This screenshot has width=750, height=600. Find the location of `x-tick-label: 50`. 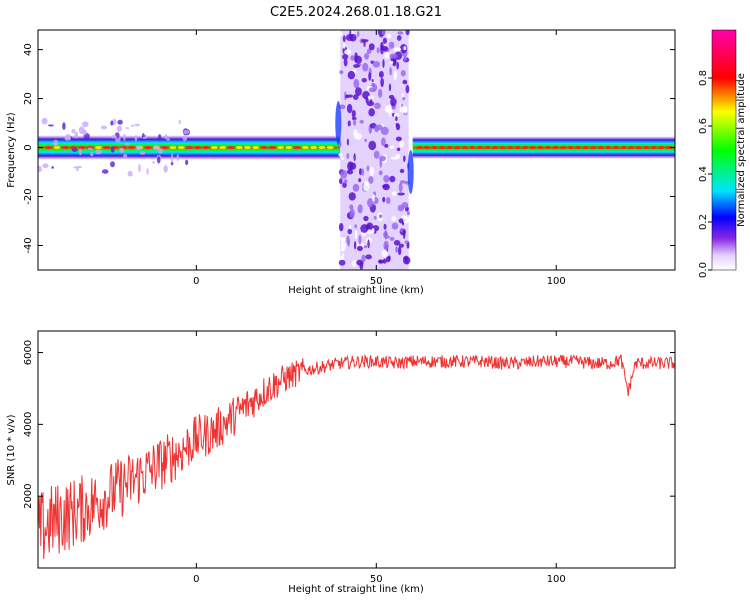

x-tick-label: 50 is located at coordinates (376, 579).